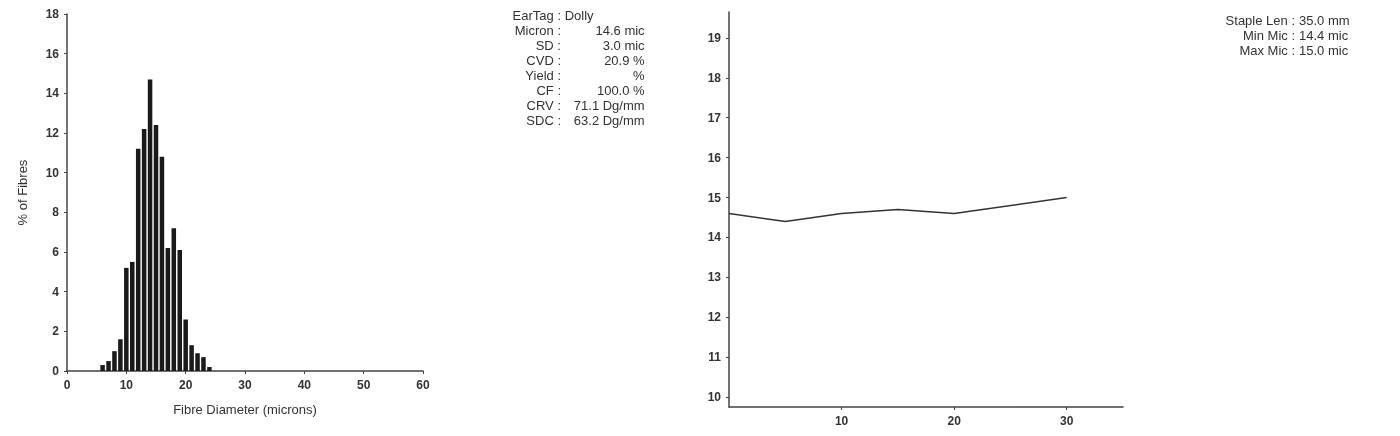  What do you see at coordinates (585, 75) in the screenshot?
I see `text: Yield : %` at bounding box center [585, 75].